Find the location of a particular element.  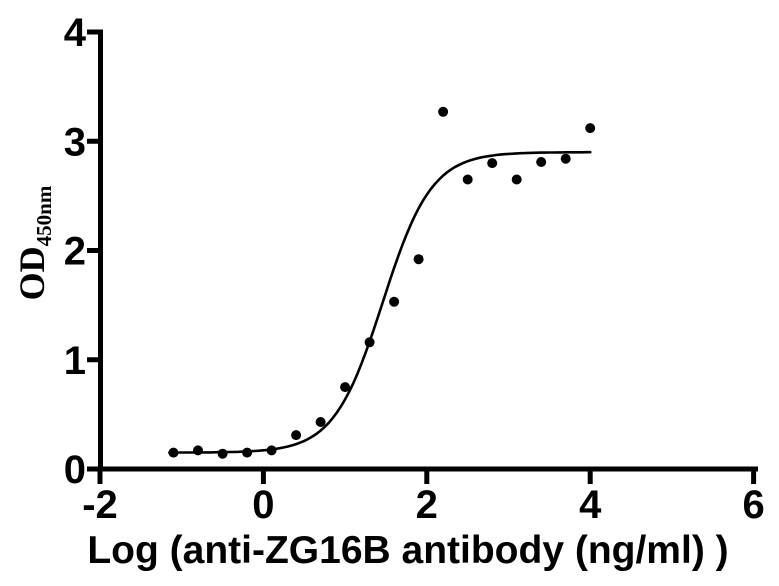

y-axis-label-subscript: 450nm is located at coordinates (44, 215).